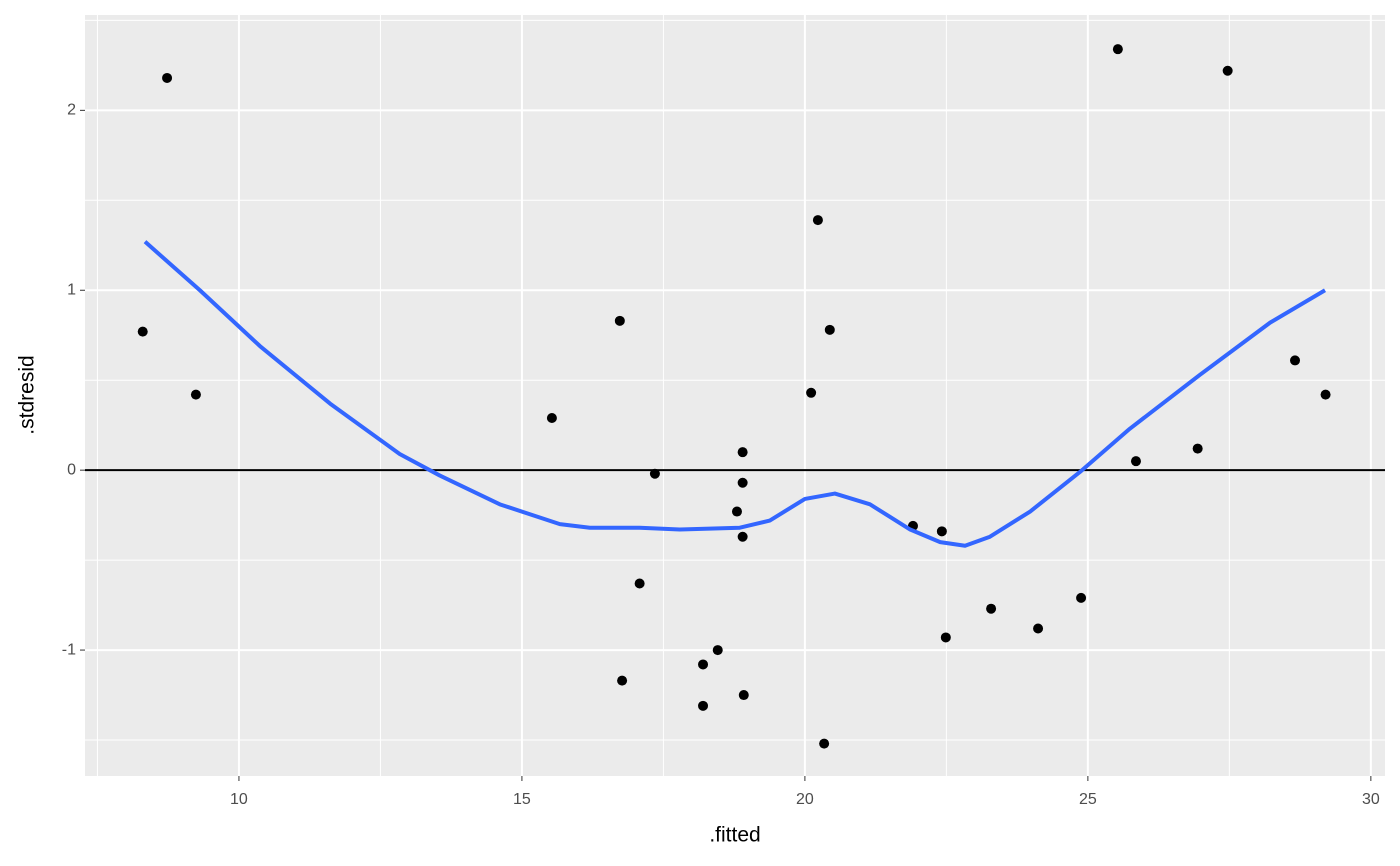 The height and width of the screenshot is (866, 1400). I want to click on y-tick-label: -1, so click(69, 649).